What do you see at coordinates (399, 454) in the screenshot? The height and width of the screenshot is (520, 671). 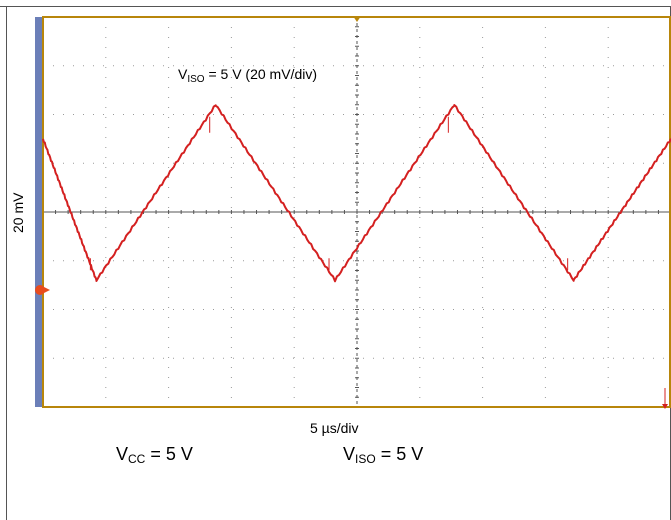 I see `viso-rest: = 5 V` at bounding box center [399, 454].